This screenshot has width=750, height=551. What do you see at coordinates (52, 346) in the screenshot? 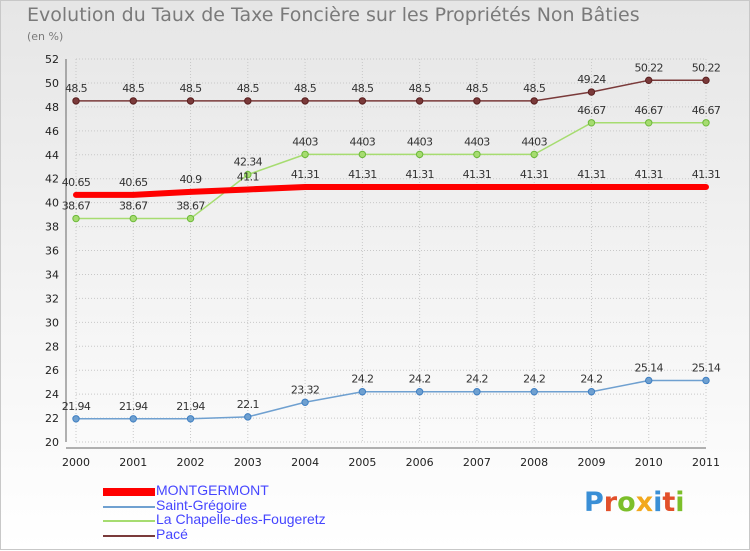
I see `y-tick-label: 28` at bounding box center [52, 346].